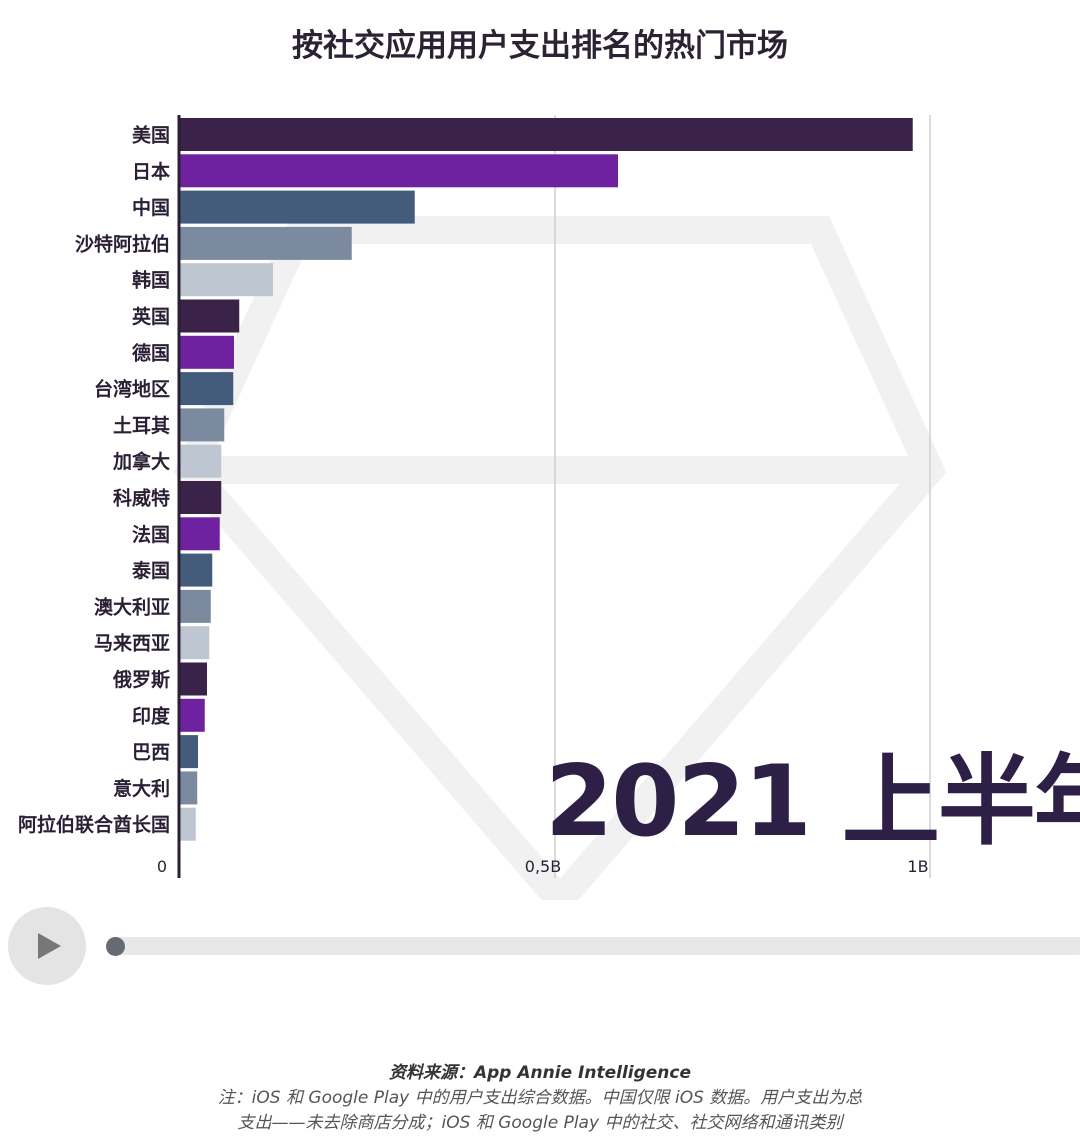  I want to click on play-icon, so click(49, 946).